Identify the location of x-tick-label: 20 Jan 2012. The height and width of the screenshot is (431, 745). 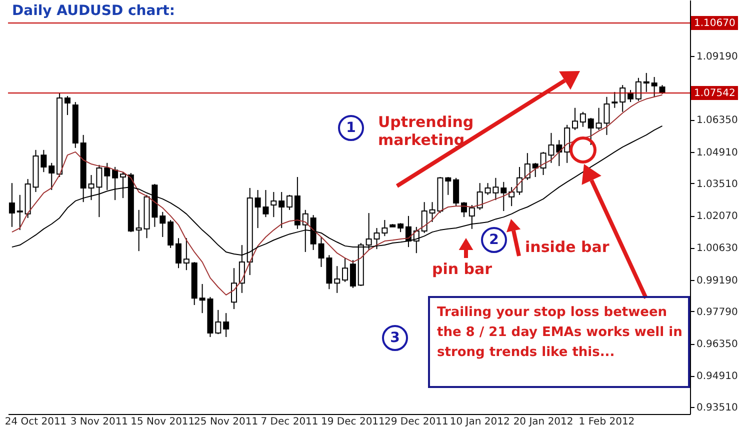
(543, 422).